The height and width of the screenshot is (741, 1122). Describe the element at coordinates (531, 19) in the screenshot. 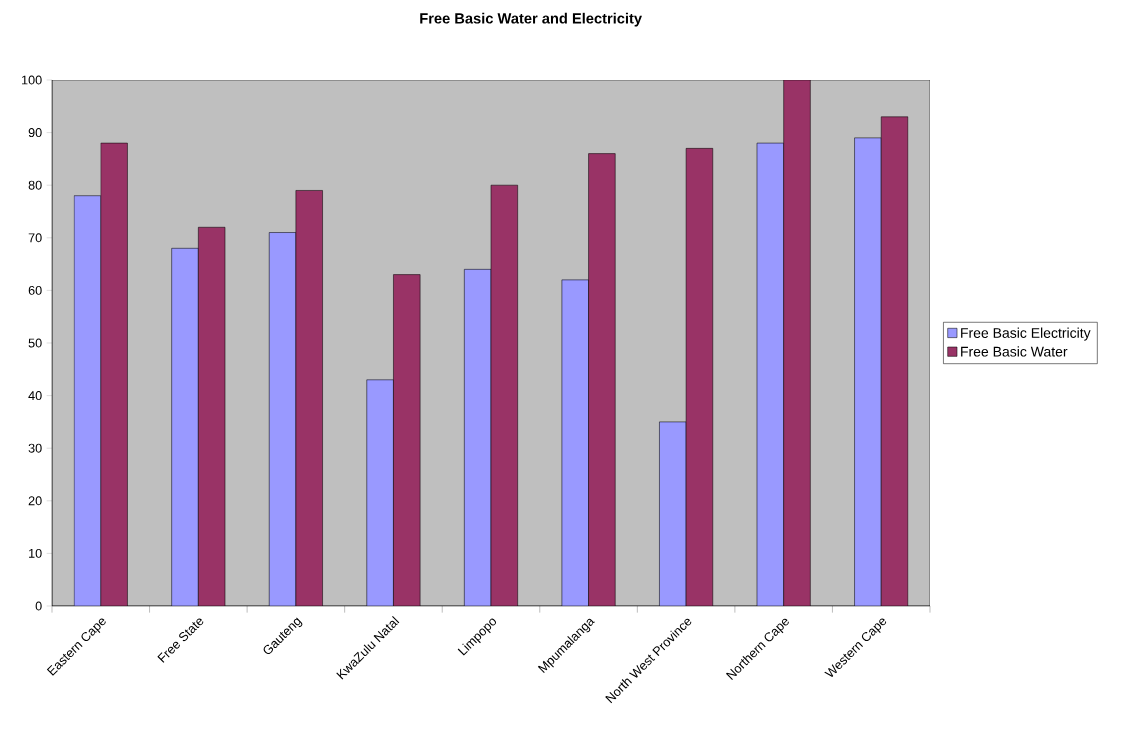

I see `chart-title: Free Basic Water and Electricity` at that location.